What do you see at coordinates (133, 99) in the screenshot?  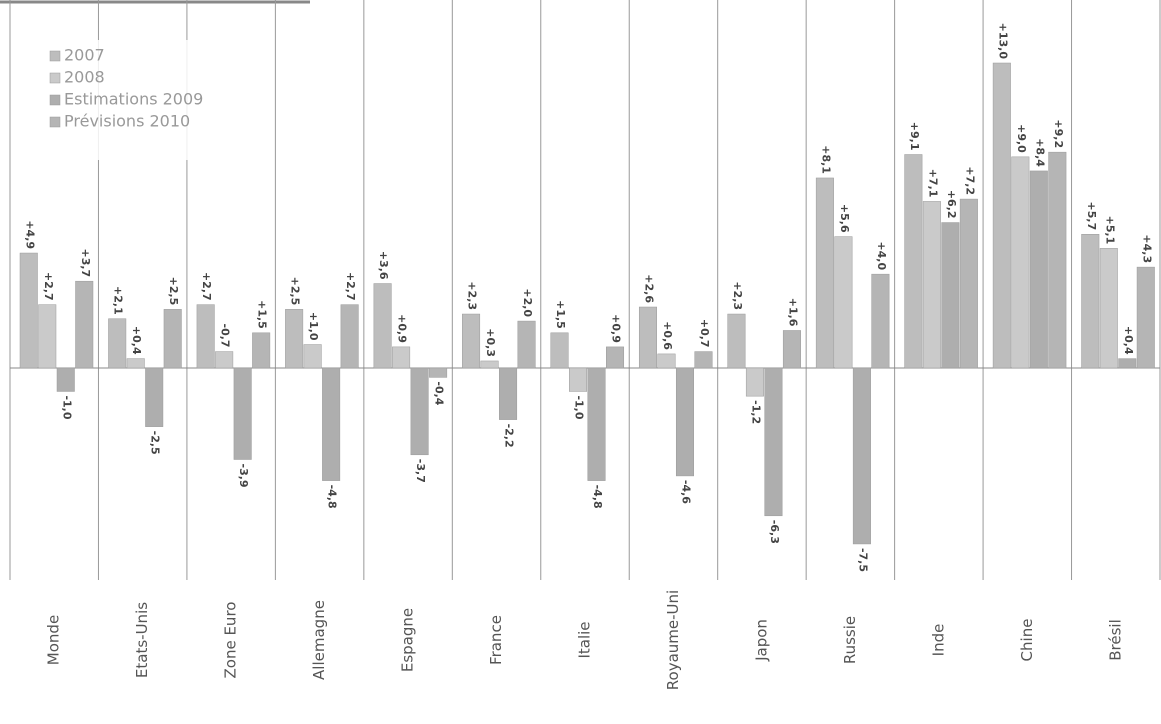 I see `legend-label: Estimations 2009` at bounding box center [133, 99].